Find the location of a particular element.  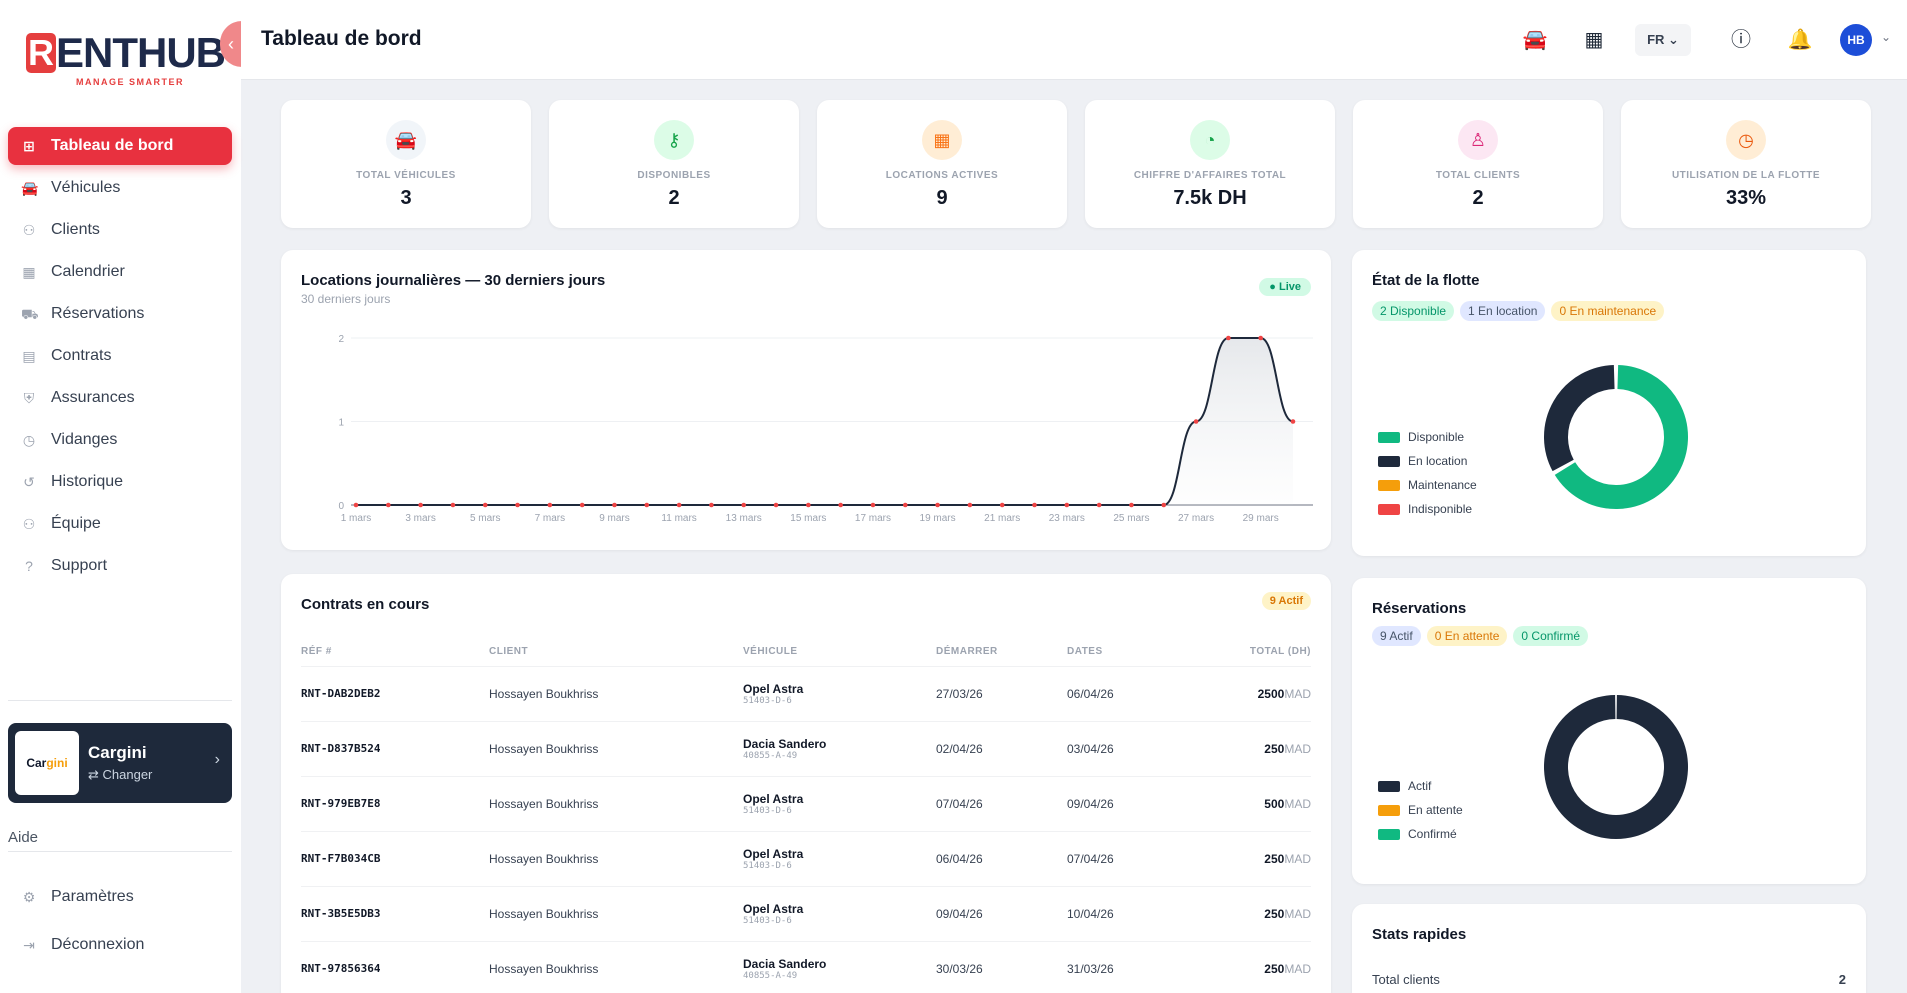

reservations-donut-chart is located at coordinates (1616, 767).